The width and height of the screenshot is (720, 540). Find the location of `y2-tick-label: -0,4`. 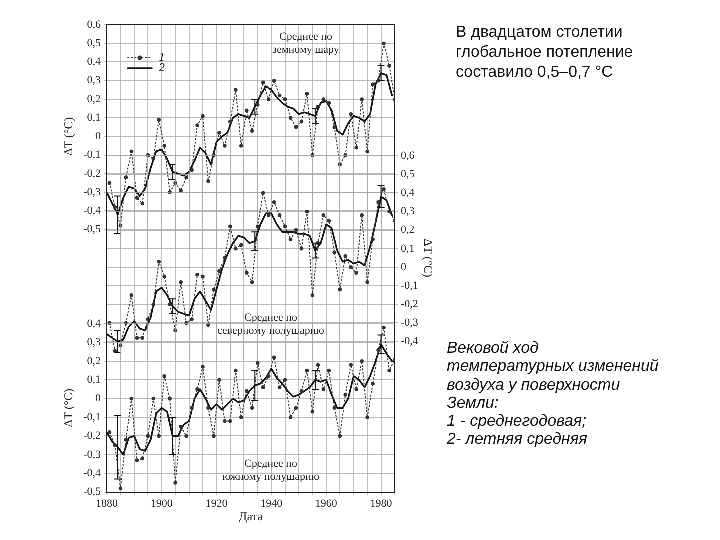

y2-tick-label: -0,4 is located at coordinates (410, 342).